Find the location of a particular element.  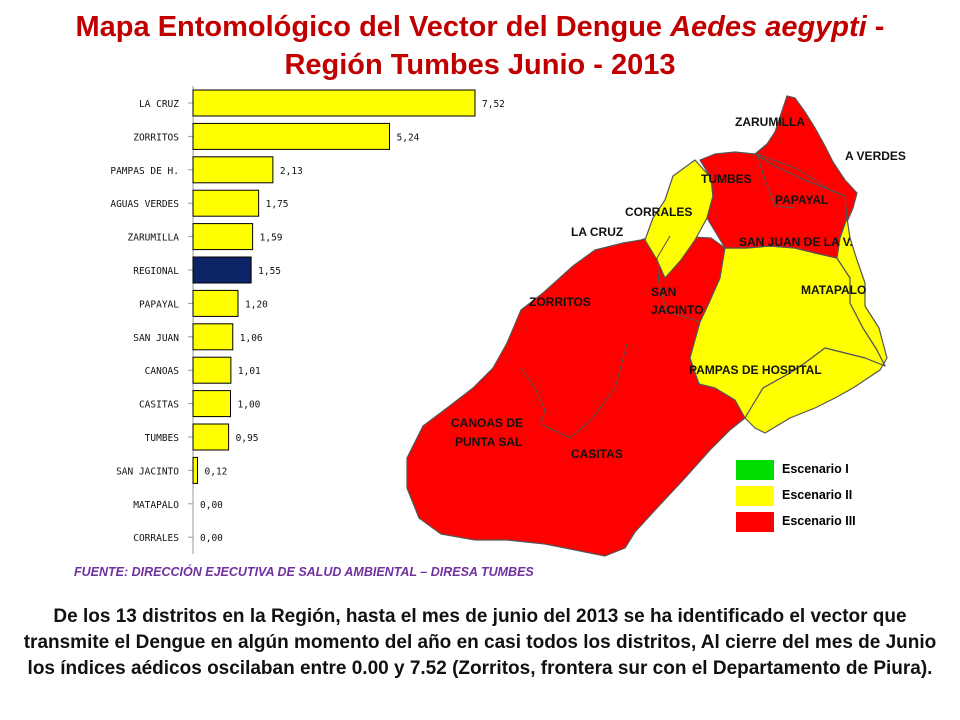

district-label: CORRALES is located at coordinates (658, 212).